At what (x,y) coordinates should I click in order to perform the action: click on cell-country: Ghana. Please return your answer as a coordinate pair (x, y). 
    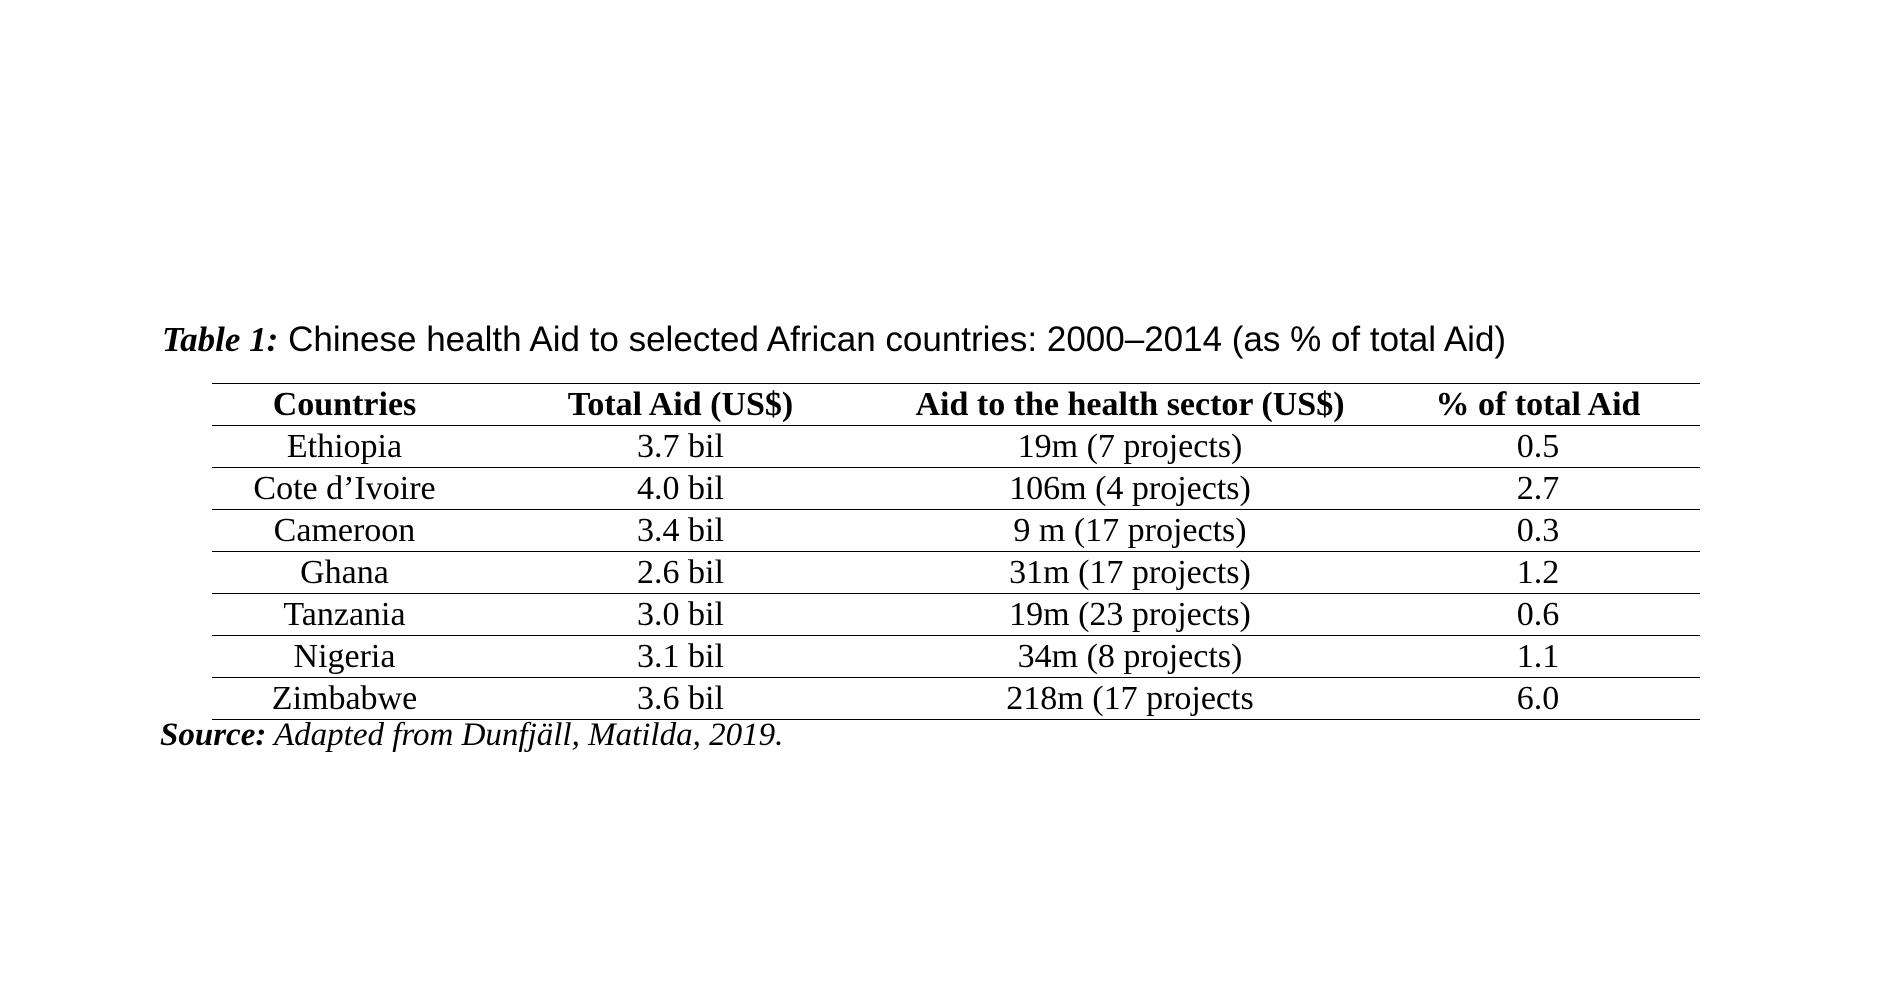
    Looking at the image, I should click on (344, 572).